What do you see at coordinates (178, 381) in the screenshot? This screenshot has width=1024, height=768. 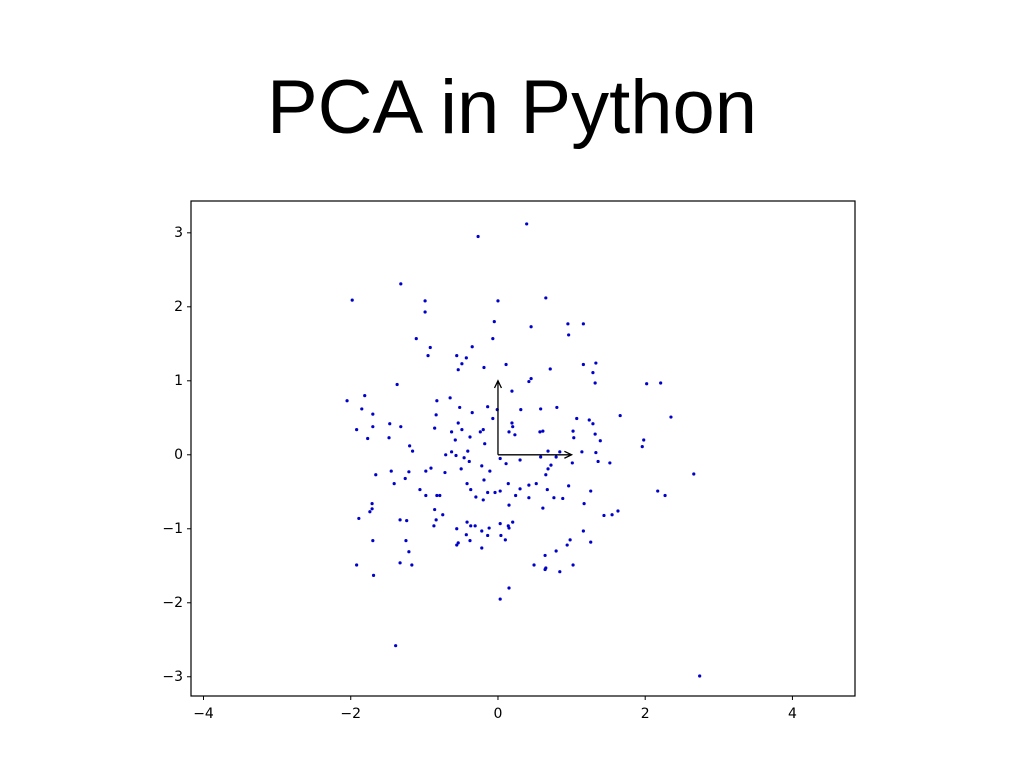 I see `y-tick-label: 1` at bounding box center [178, 381].